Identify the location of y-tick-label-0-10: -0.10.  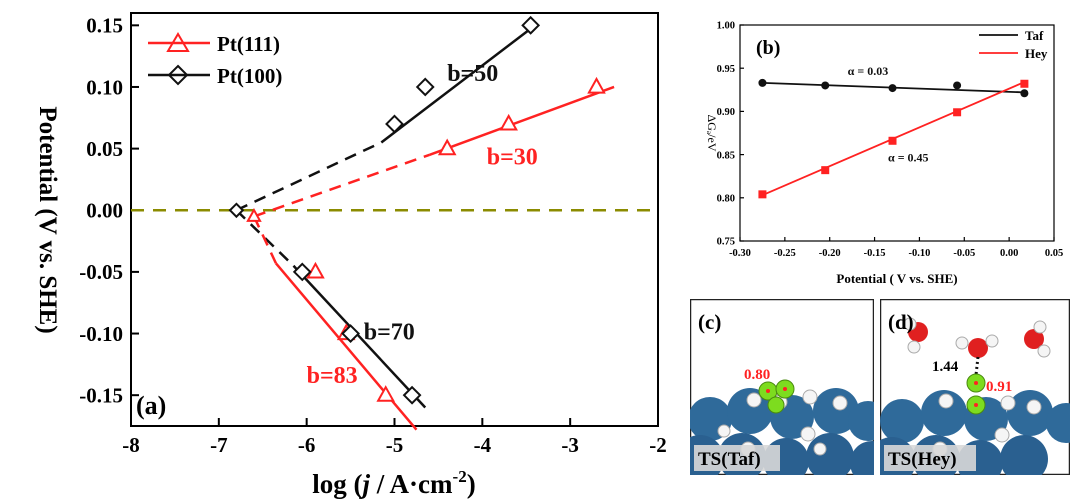
(101, 334).